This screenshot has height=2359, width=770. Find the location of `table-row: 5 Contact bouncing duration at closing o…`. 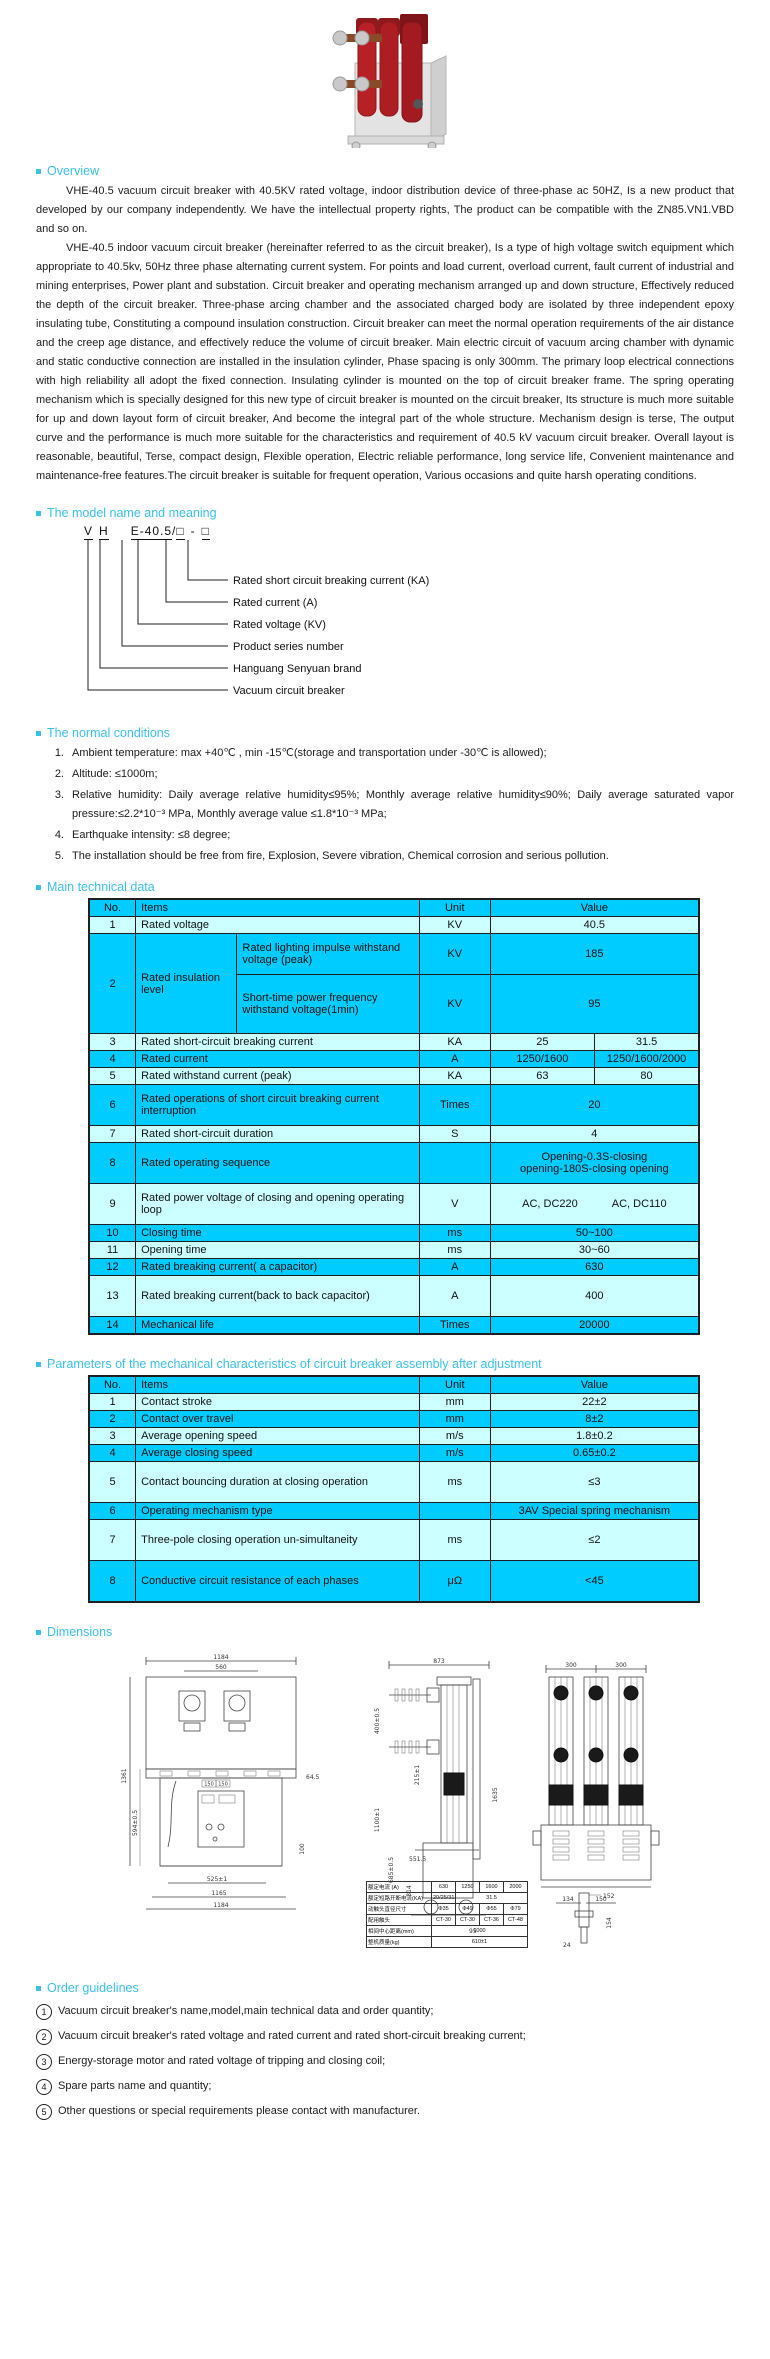

table-row: 5 Contact bouncing duration at closing o… is located at coordinates (394, 1482).